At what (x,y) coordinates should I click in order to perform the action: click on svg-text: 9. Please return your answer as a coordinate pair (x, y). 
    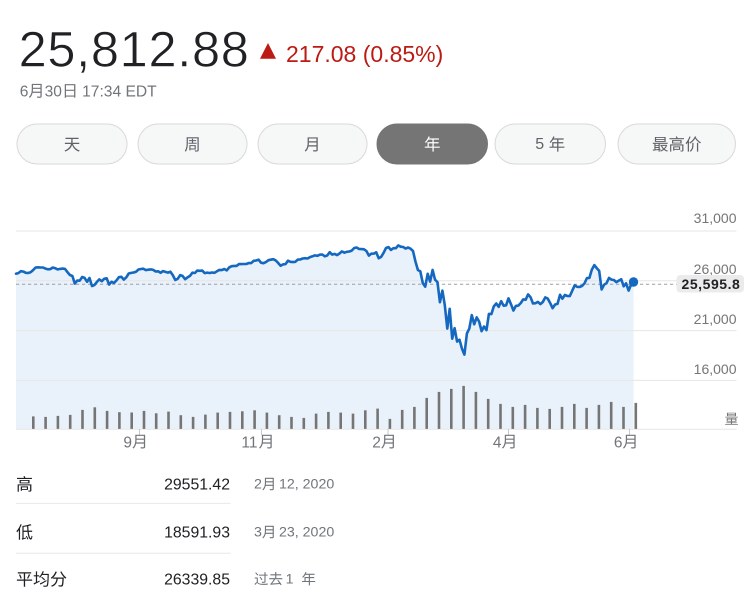
    Looking at the image, I should click on (127, 442).